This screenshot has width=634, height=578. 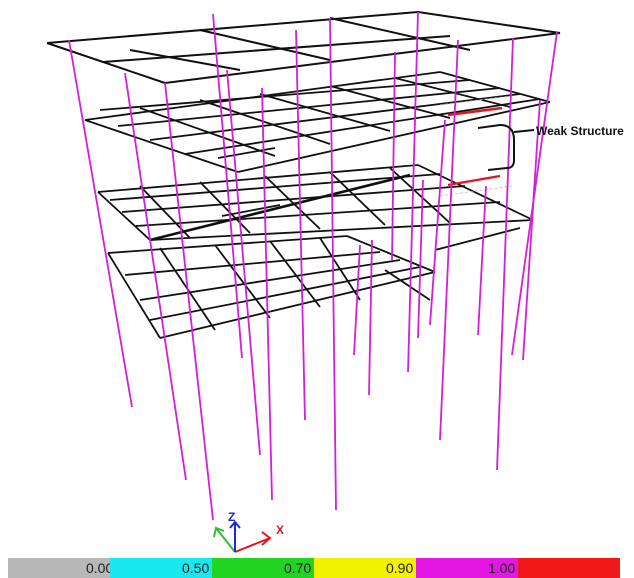 I want to click on legend-segment-label: 1.00, so click(x=502, y=568).